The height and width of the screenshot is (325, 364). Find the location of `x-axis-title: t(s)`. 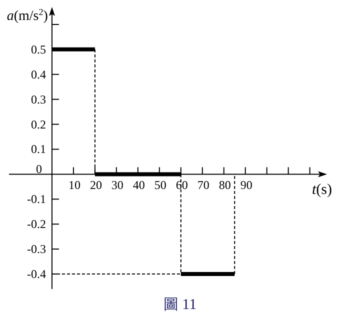

x-axis-title: t(s) is located at coordinates (322, 190).